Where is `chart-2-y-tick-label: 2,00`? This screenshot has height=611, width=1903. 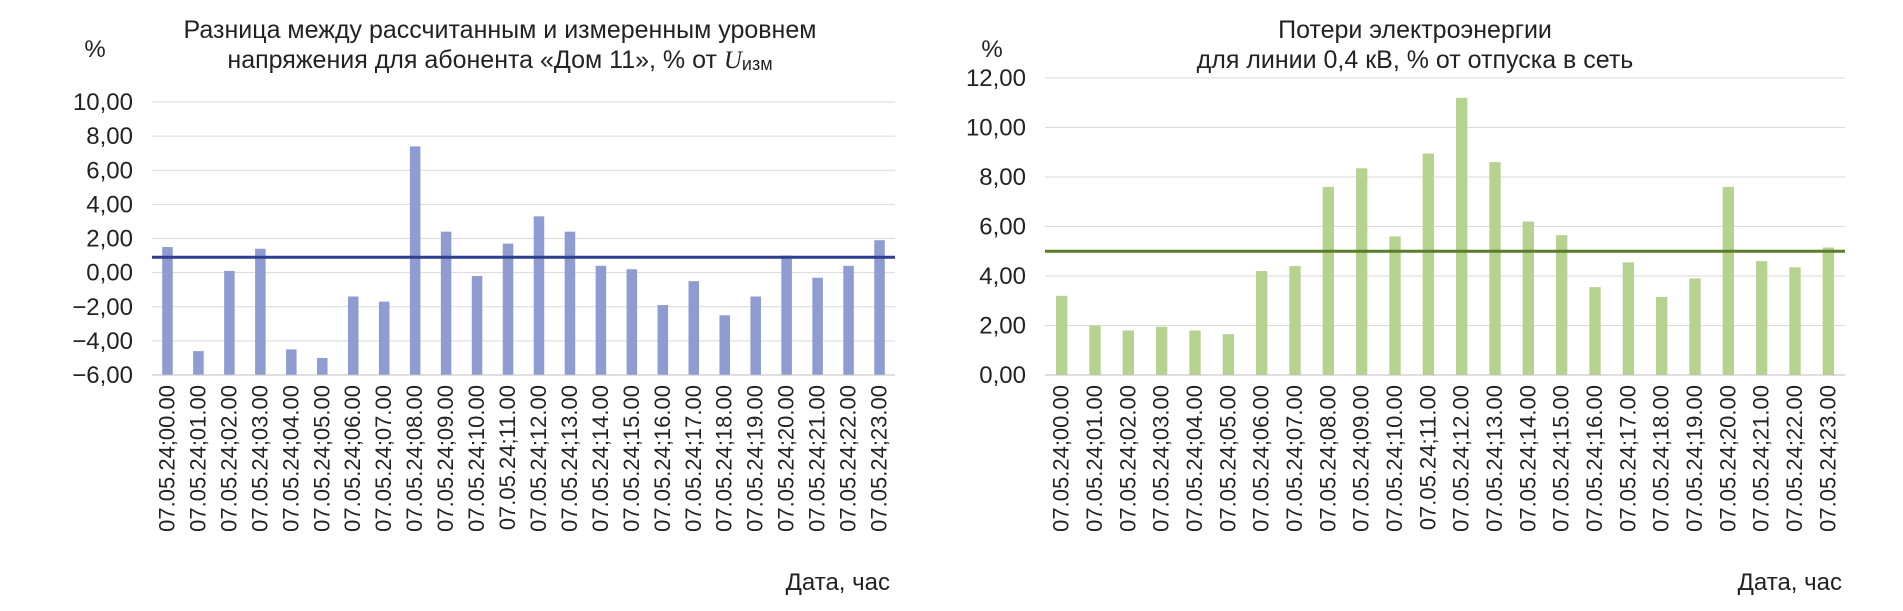 chart-2-y-tick-label: 2,00 is located at coordinates (1002, 326).